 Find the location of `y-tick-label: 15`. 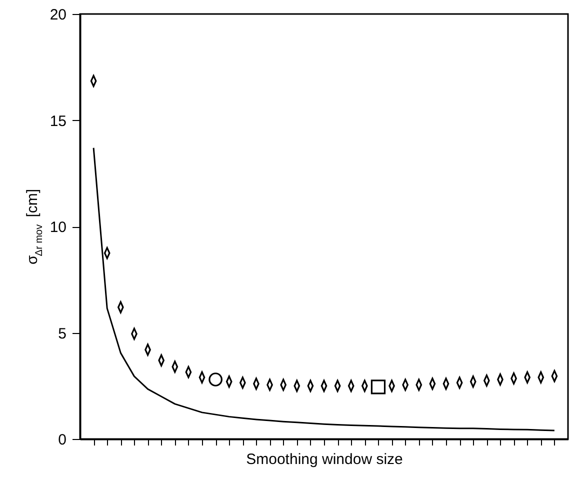

y-tick-label: 15 is located at coordinates (58, 121).